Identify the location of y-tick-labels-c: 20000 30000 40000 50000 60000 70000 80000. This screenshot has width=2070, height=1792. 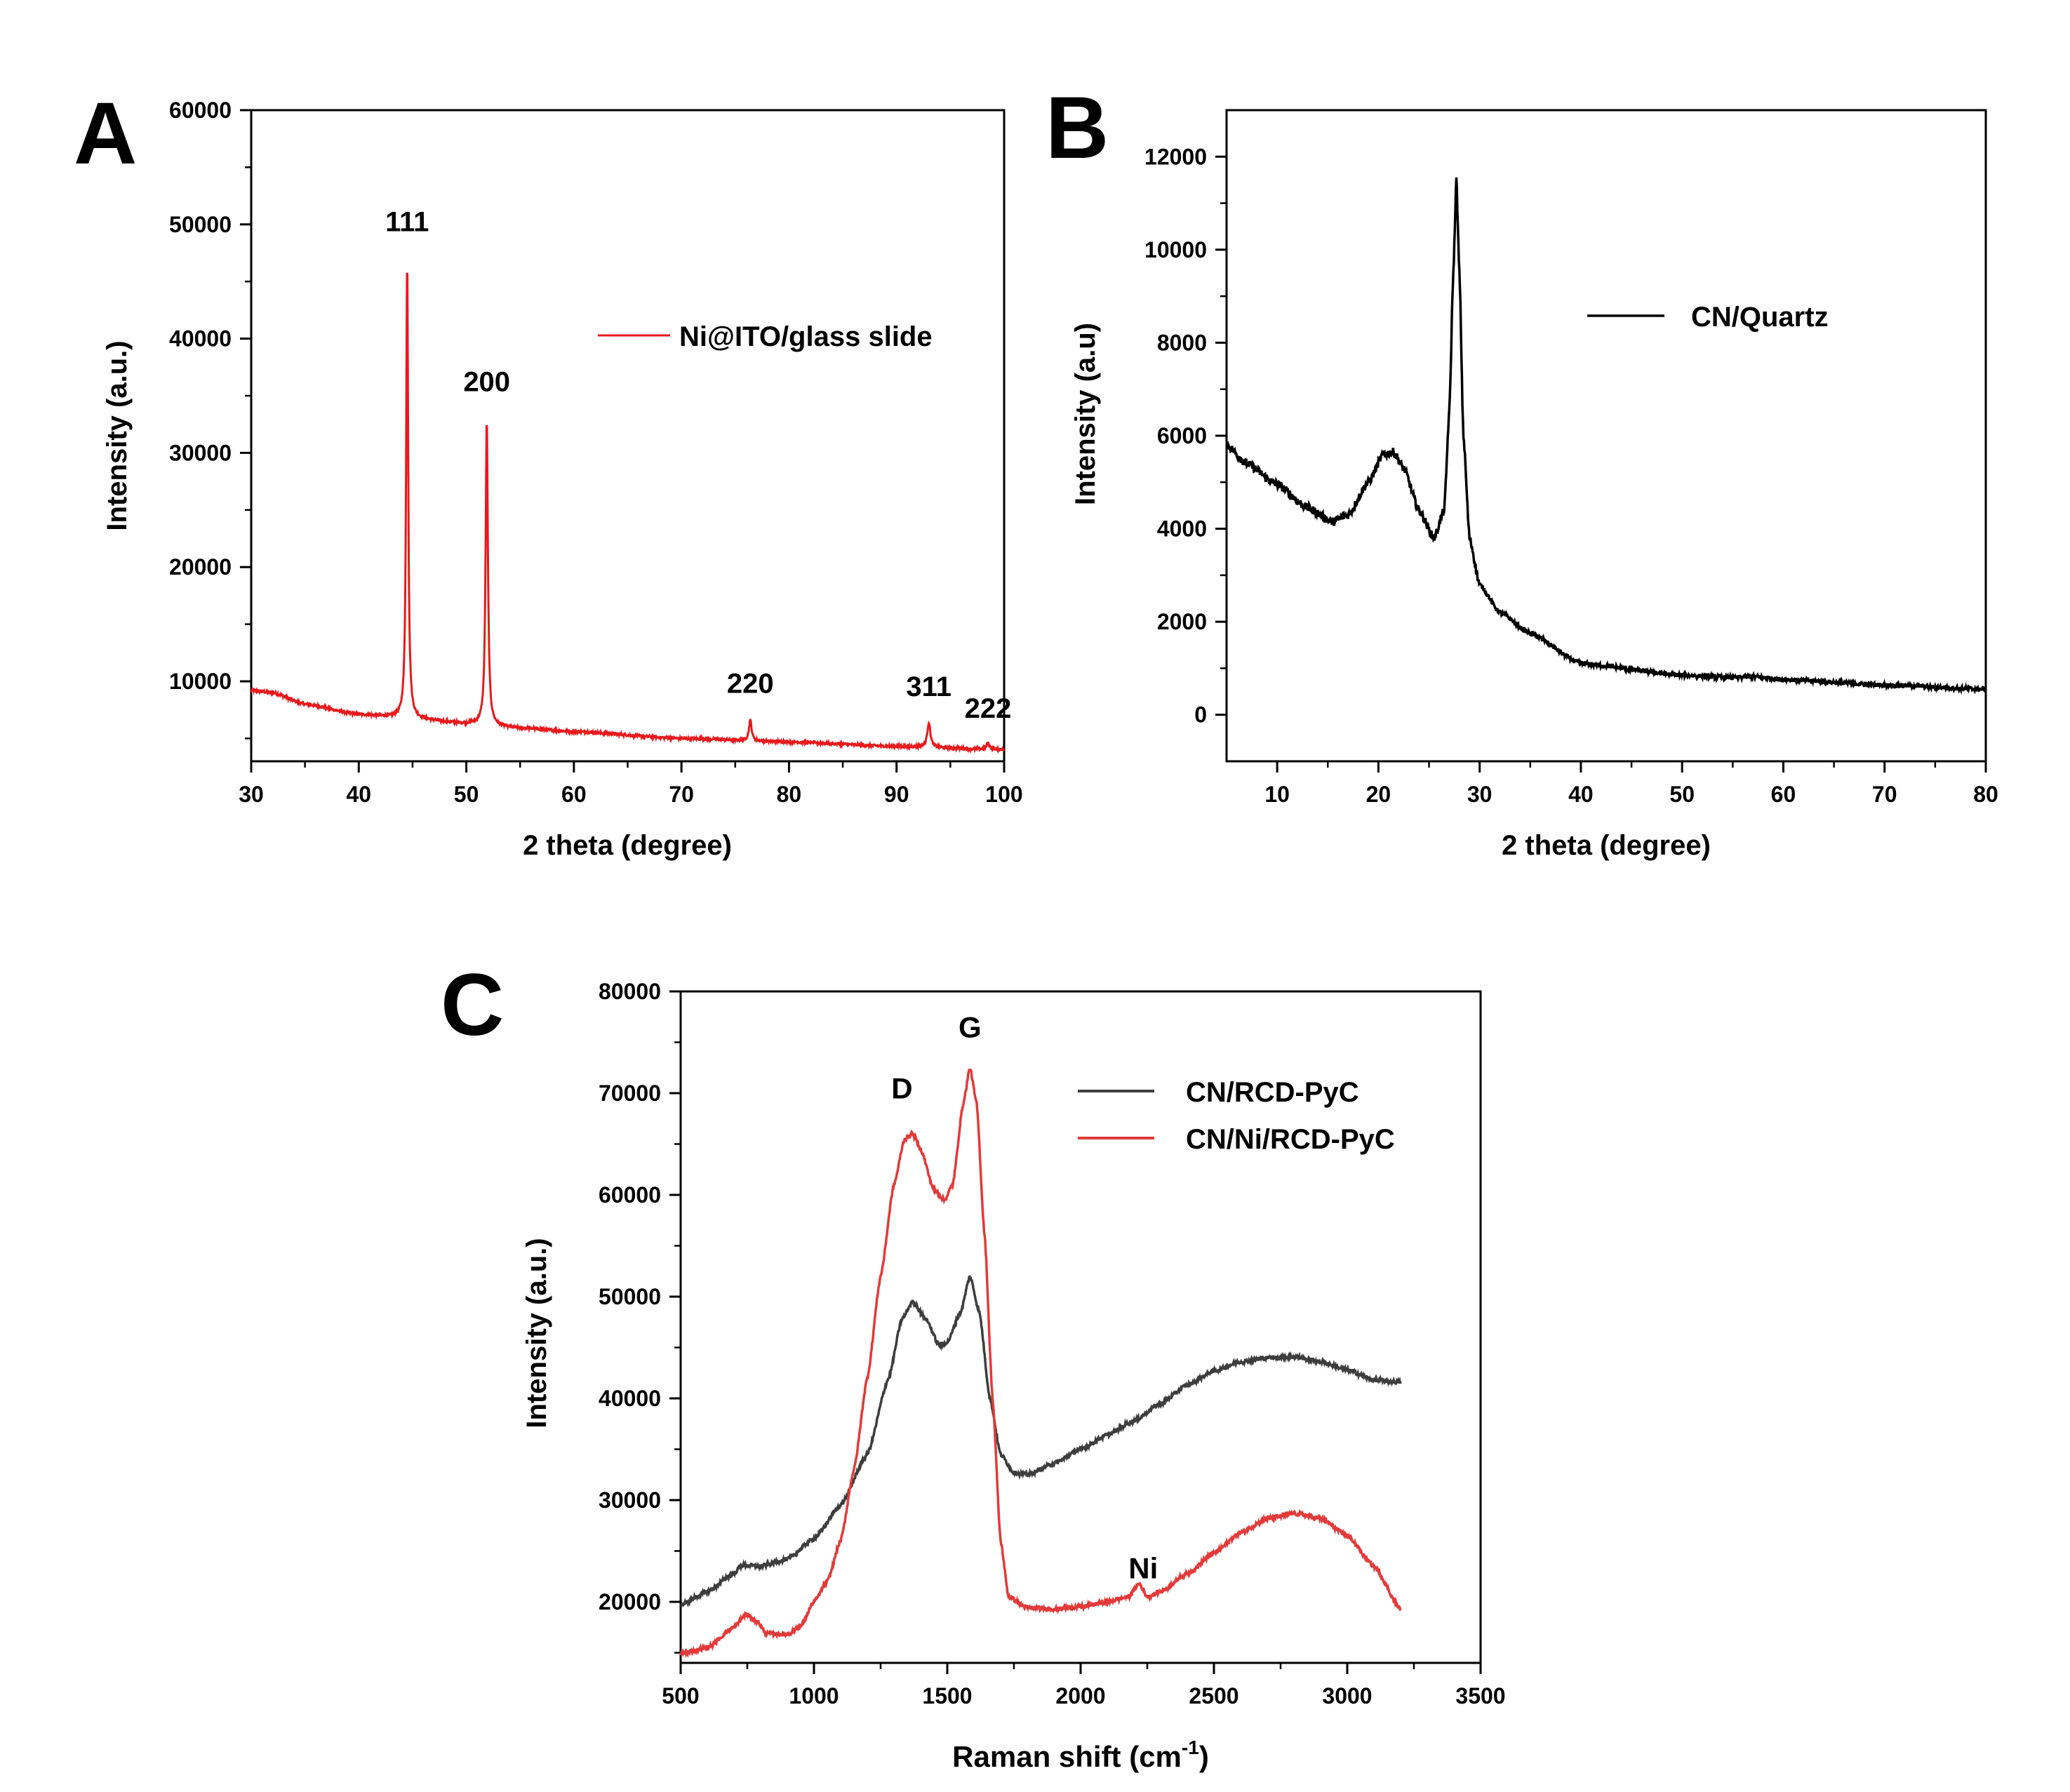
(630, 1296).